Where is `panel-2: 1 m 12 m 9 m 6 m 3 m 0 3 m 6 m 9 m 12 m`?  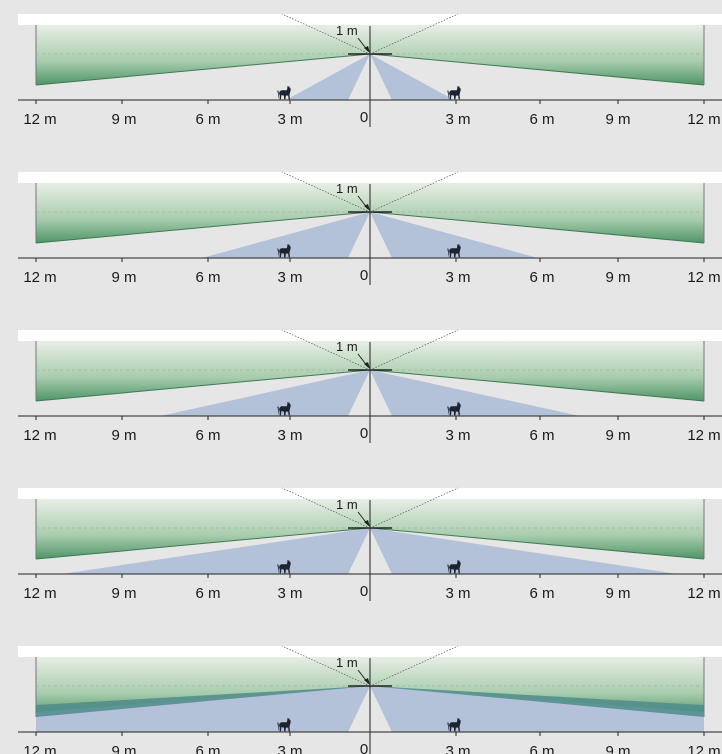
panel-2: 1 m 12 m 9 m 6 m 3 m 0 3 m 6 m 9 m 12 m is located at coordinates (370, 228).